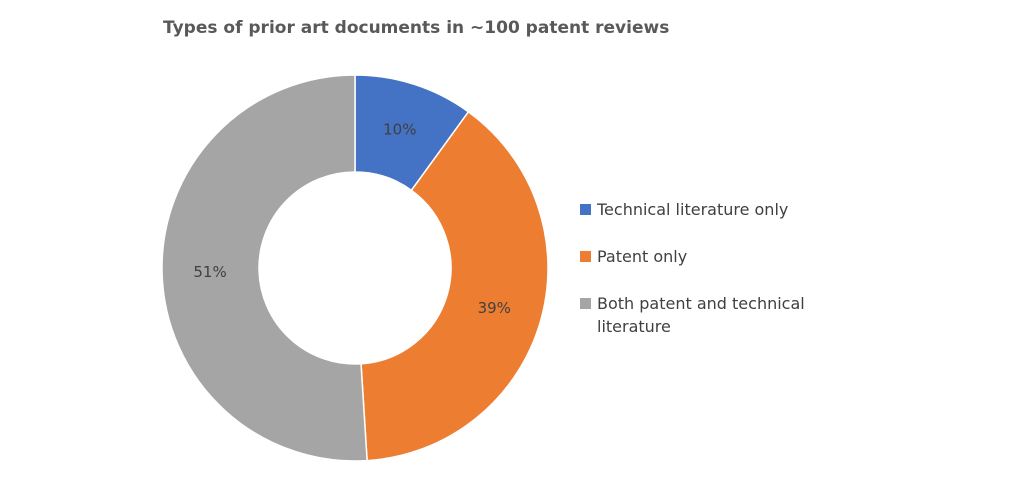 The height and width of the screenshot is (503, 1024). I want to click on data-label: 51%, so click(209, 272).